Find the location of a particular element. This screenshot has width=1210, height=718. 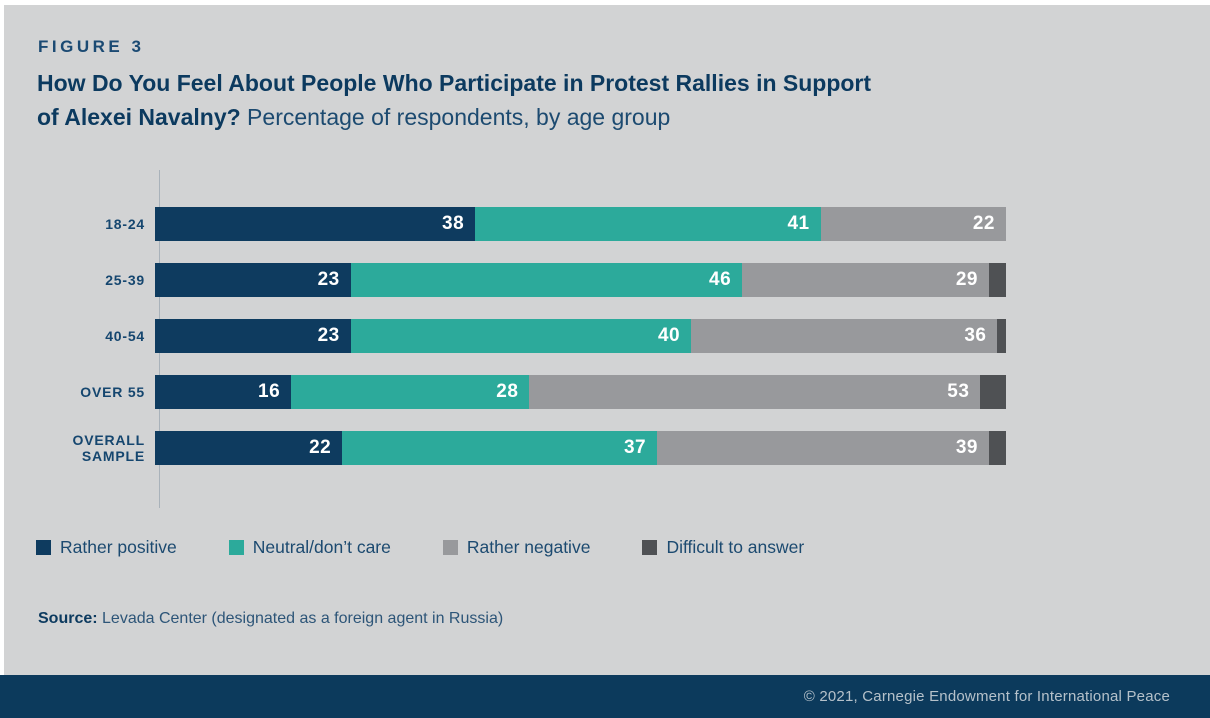

chart-subtitle: Percentage of respondents, by age group is located at coordinates (455, 117).